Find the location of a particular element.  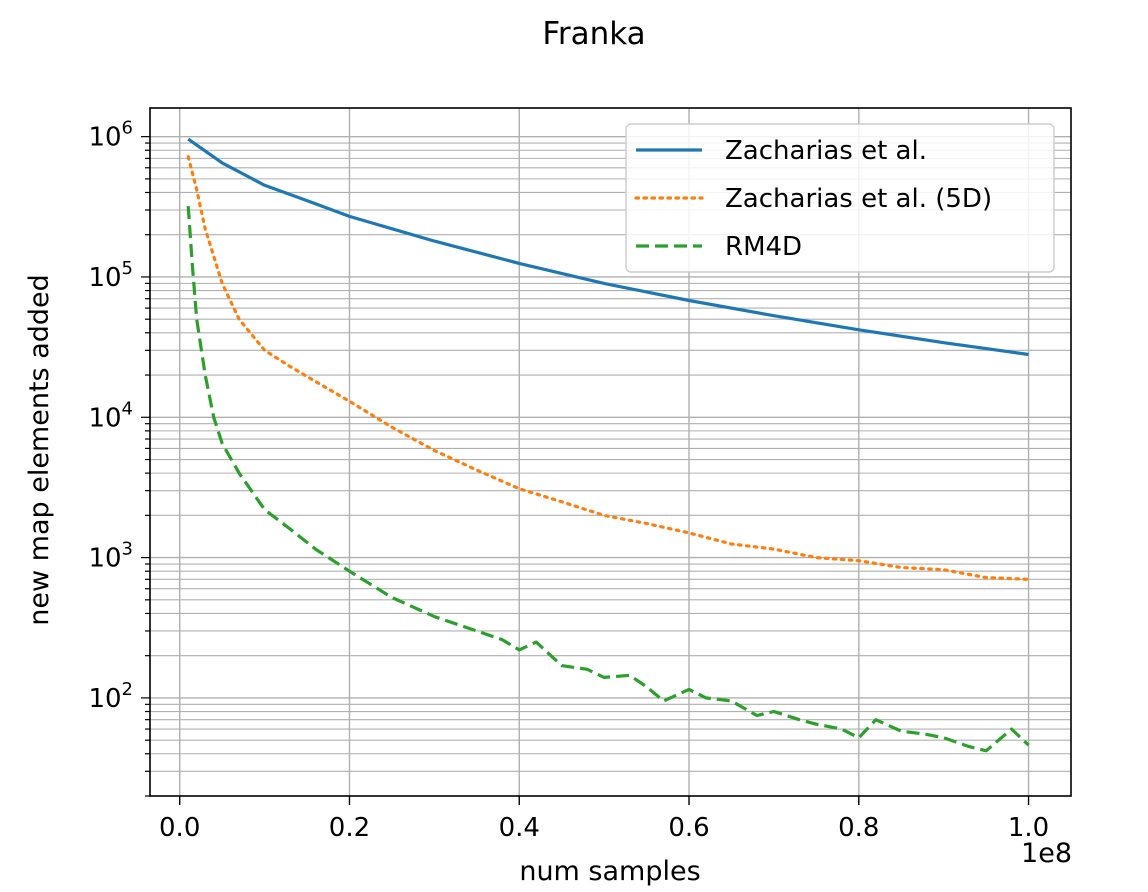

chart-title: Franka is located at coordinates (593, 34).